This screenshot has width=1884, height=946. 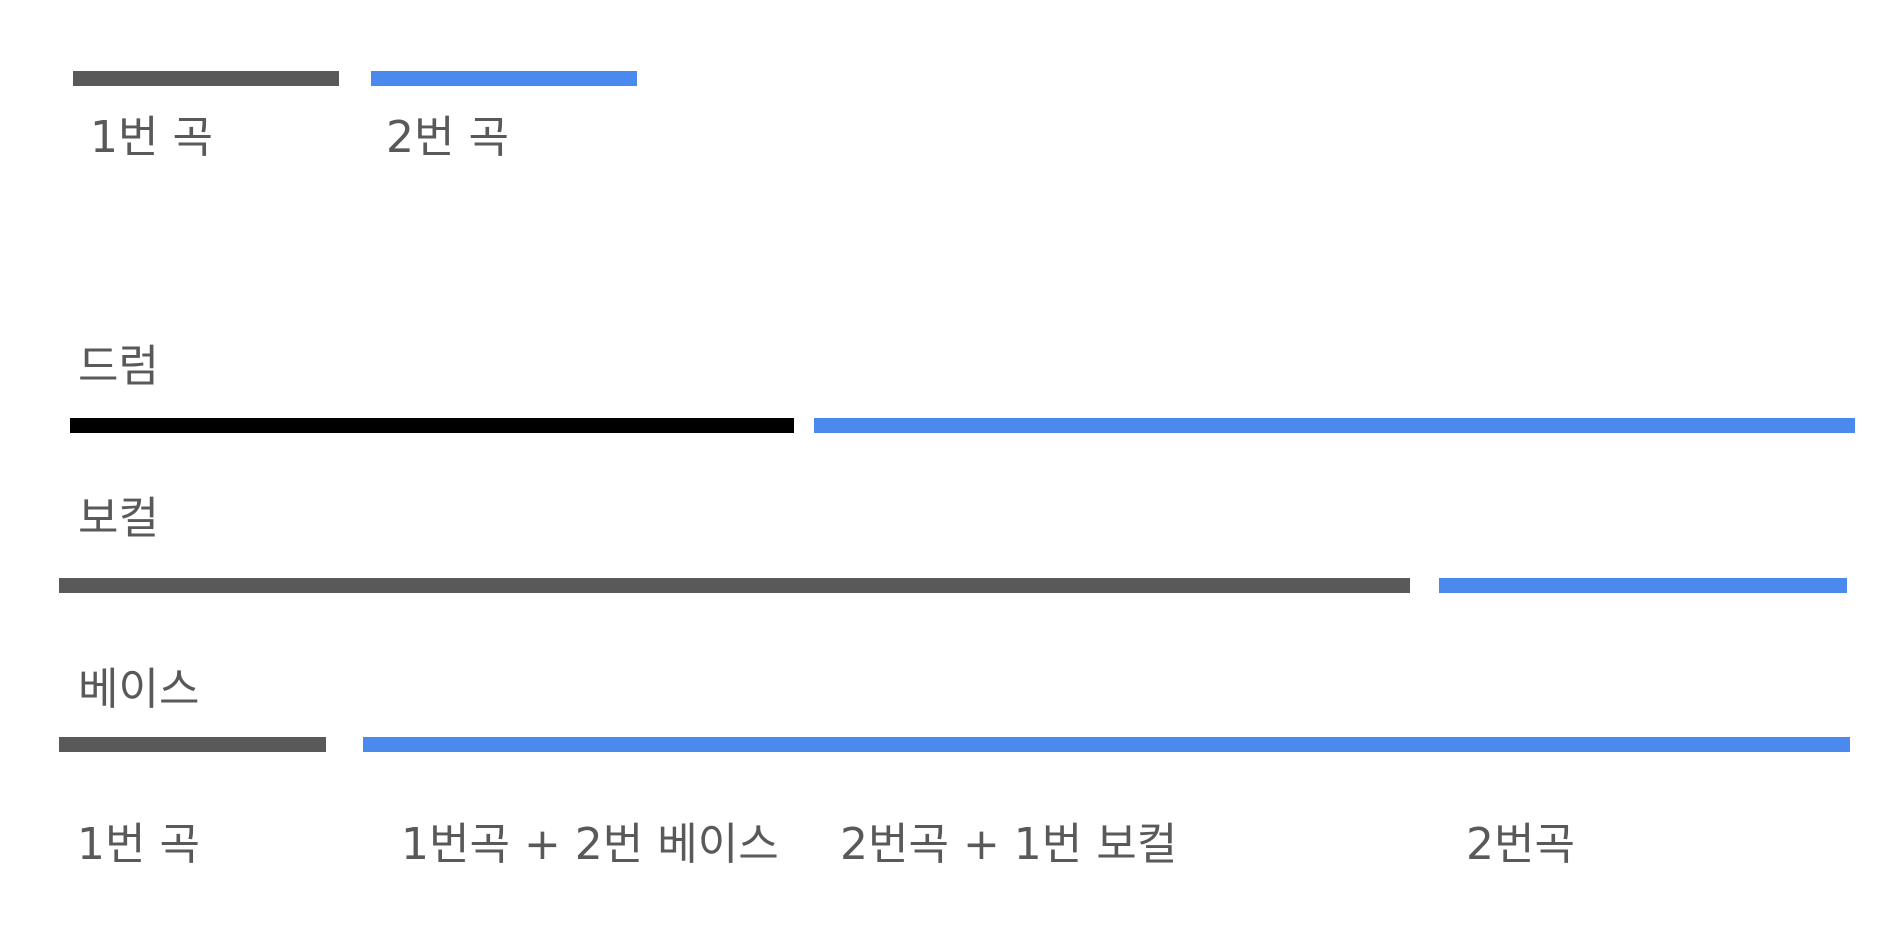 What do you see at coordinates (734, 585) in the screenshot?
I see `vocal-song1-segment` at bounding box center [734, 585].